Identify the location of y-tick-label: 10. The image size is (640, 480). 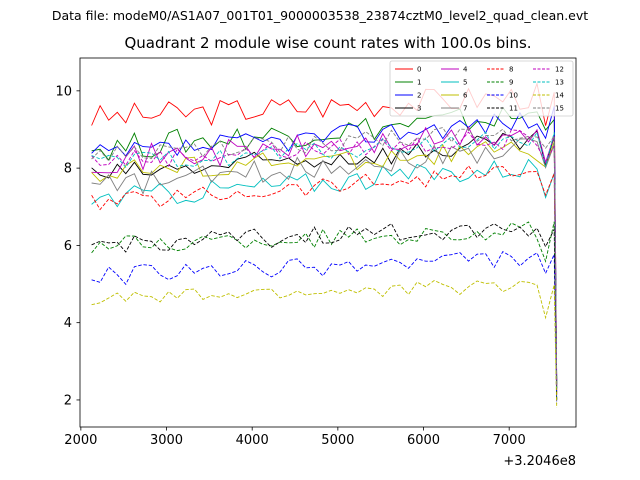
(63, 91).